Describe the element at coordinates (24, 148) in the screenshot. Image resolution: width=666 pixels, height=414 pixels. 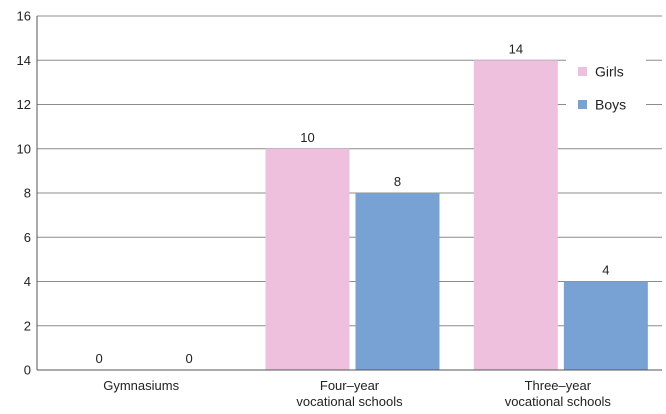
I see `y-tick-label-10: 10` at that location.